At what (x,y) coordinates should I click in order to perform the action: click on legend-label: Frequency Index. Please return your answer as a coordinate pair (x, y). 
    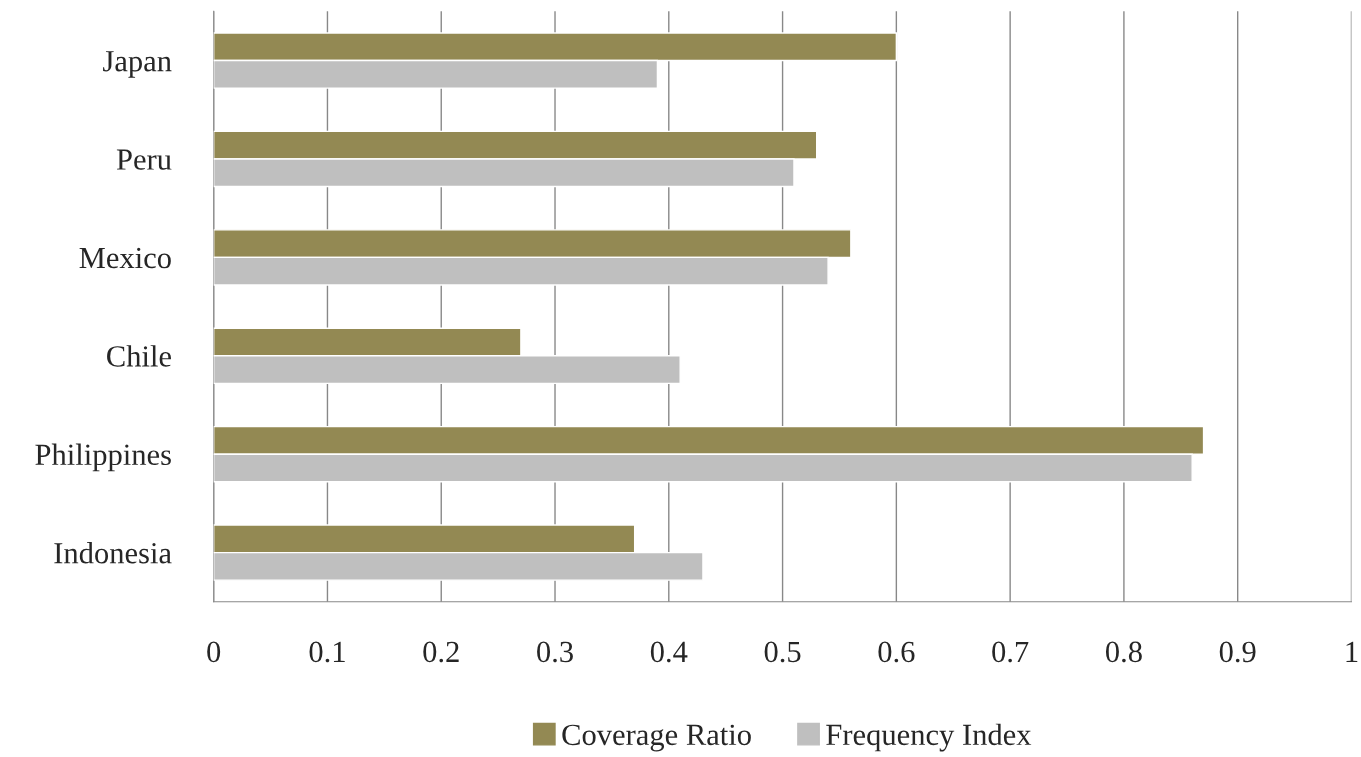
    Looking at the image, I should click on (929, 737).